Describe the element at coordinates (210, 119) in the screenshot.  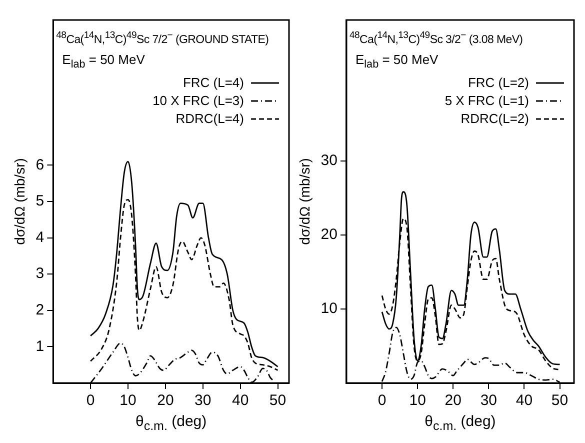
I see `legend-label: RDRC(L=4)` at that location.